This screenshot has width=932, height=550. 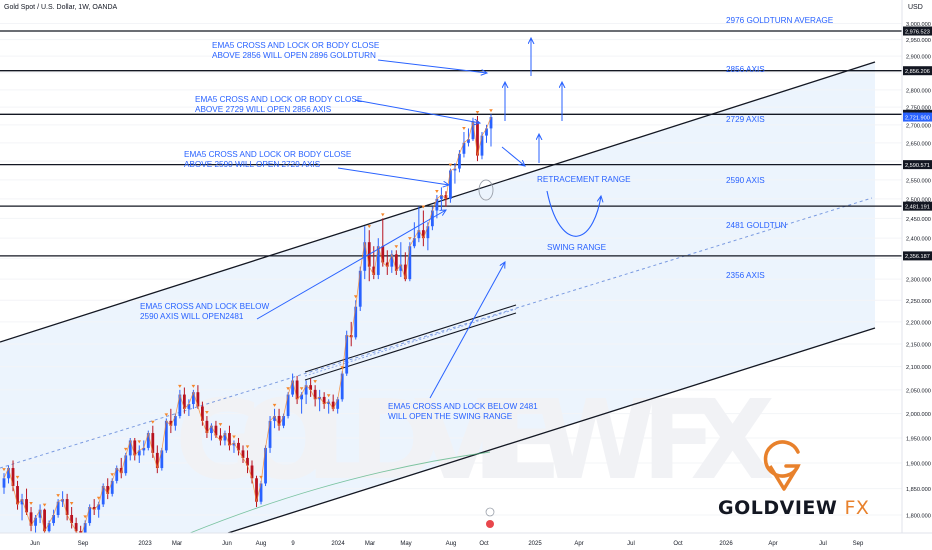 I want to click on price-axis-bg, so click(x=917, y=275).